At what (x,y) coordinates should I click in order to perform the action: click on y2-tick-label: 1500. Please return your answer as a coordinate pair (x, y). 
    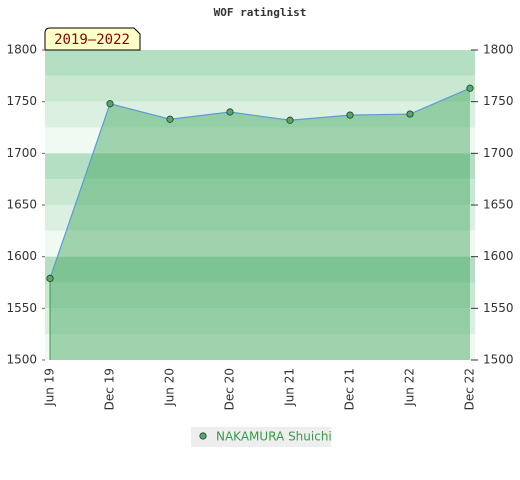
    Looking at the image, I should click on (498, 360).